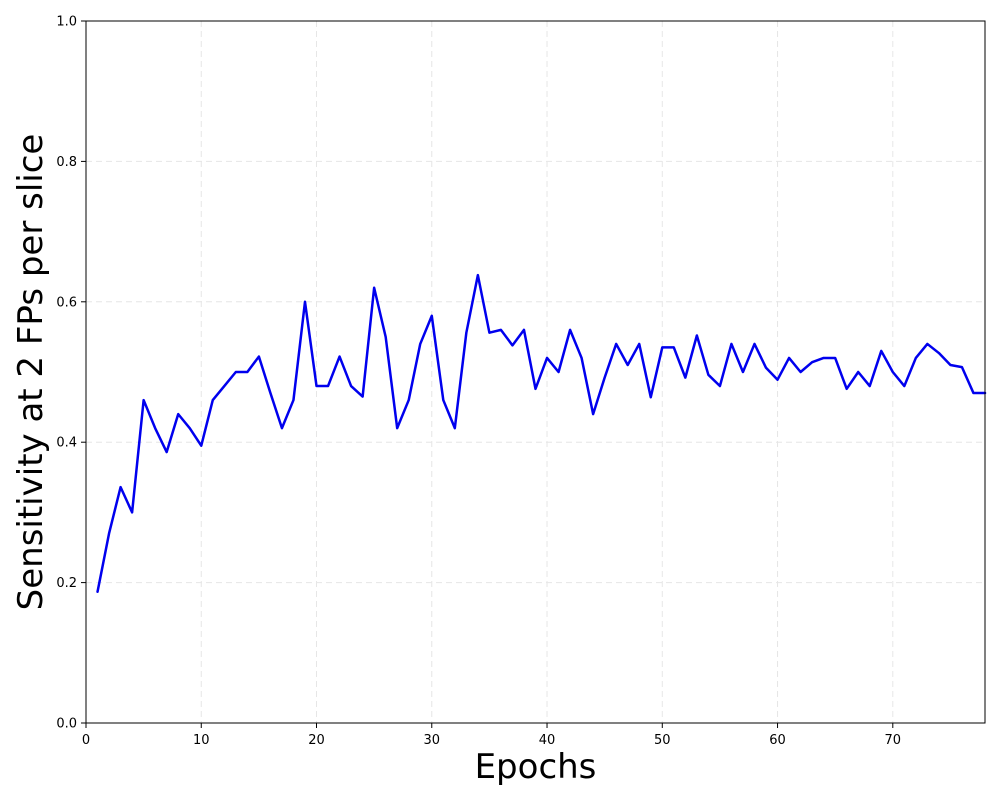 The width and height of the screenshot is (1000, 800). I want to click on x-tick-label: 40, so click(547, 740).